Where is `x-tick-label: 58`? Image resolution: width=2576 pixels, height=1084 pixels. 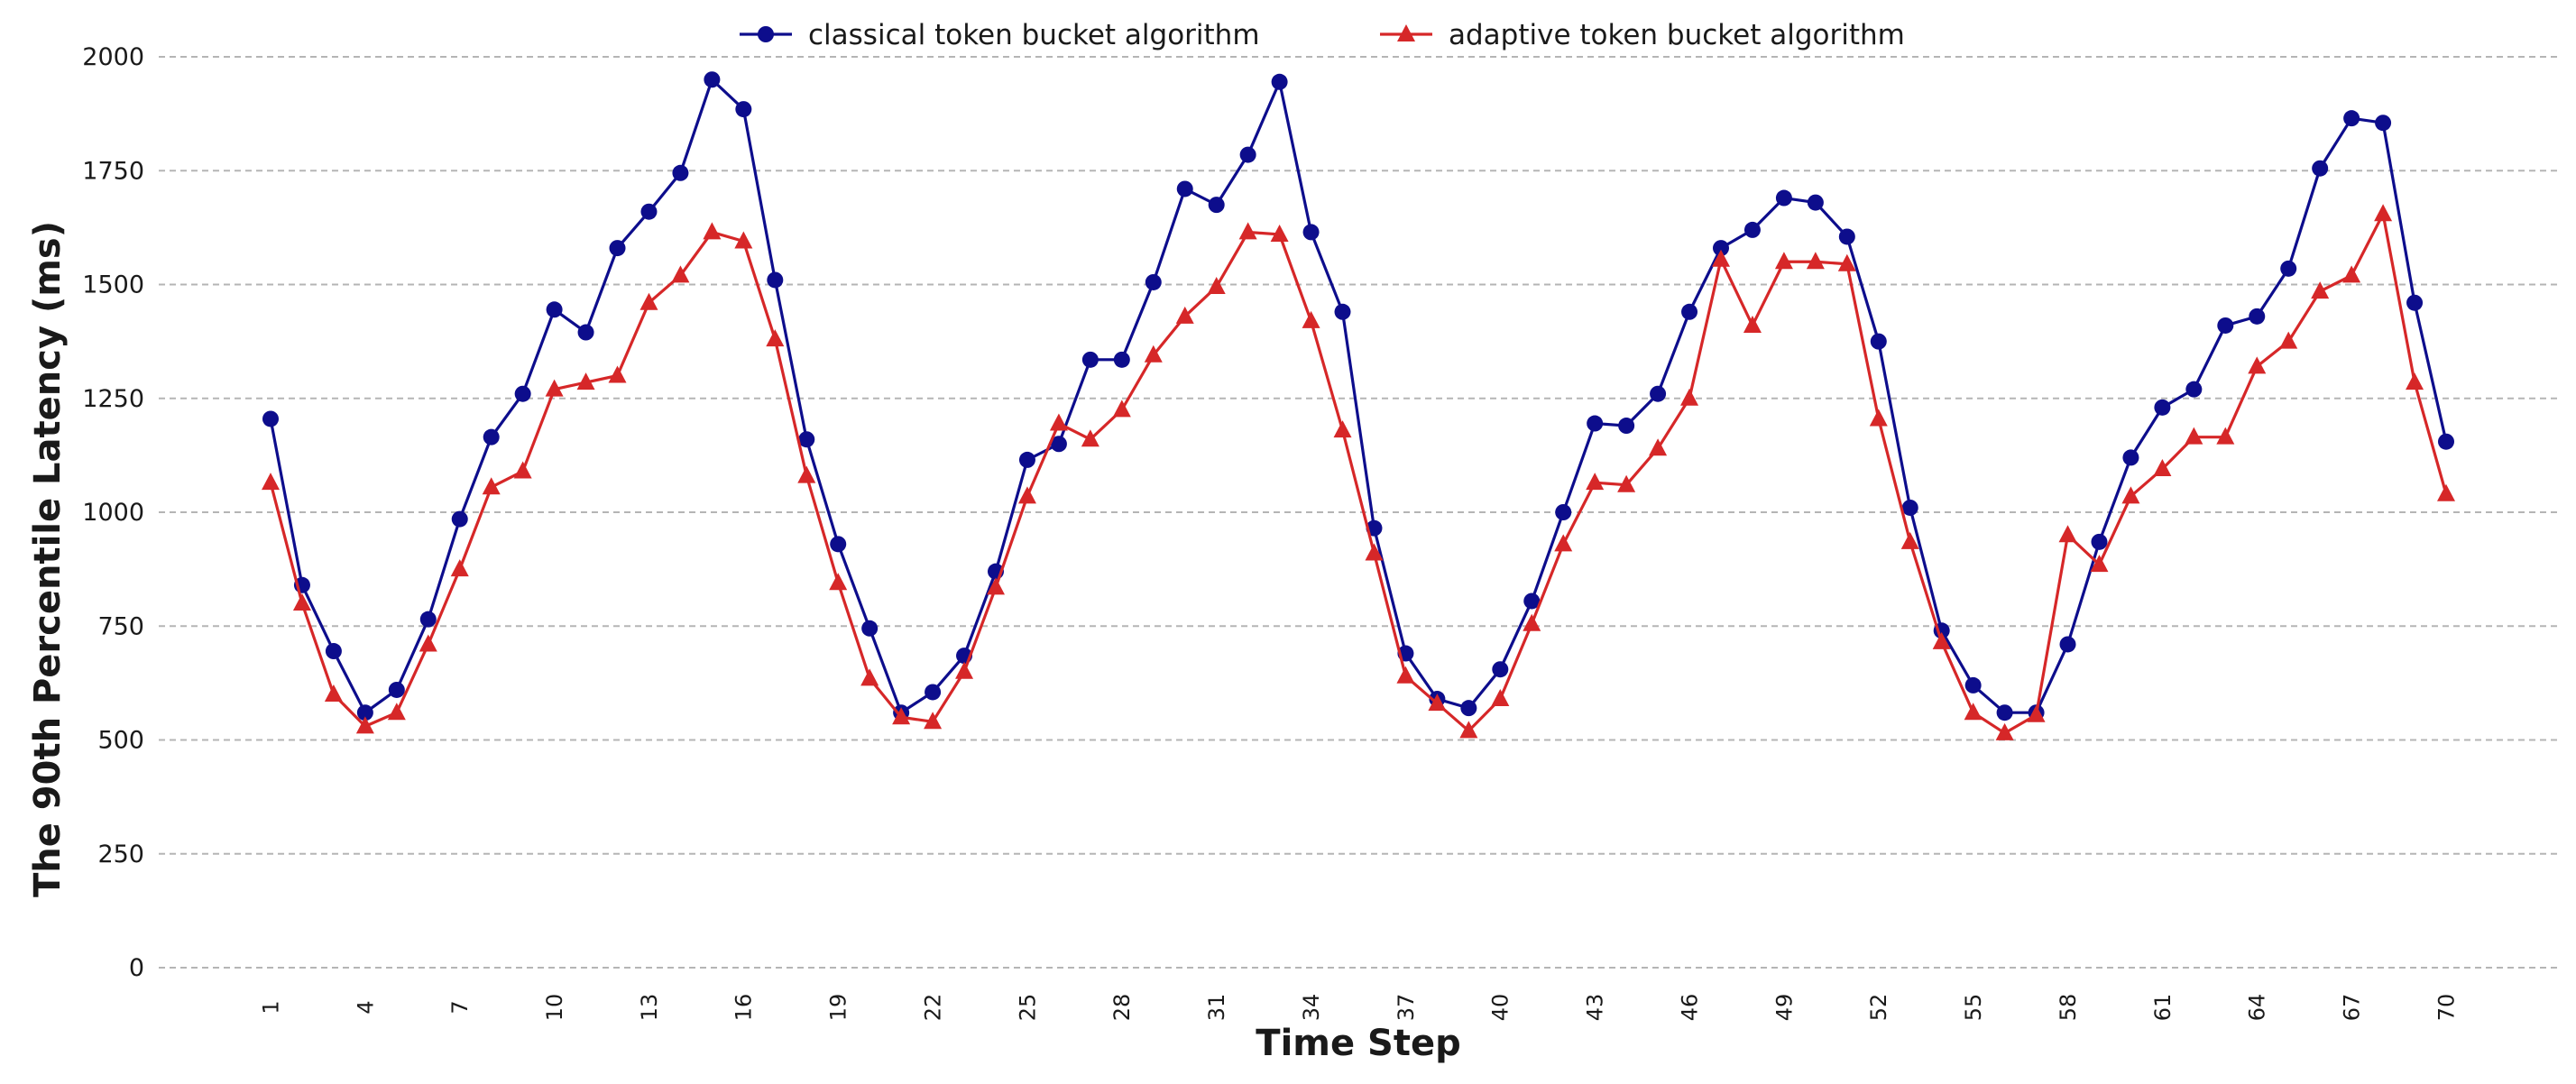 x-tick-label: 58 is located at coordinates (2068, 1008).